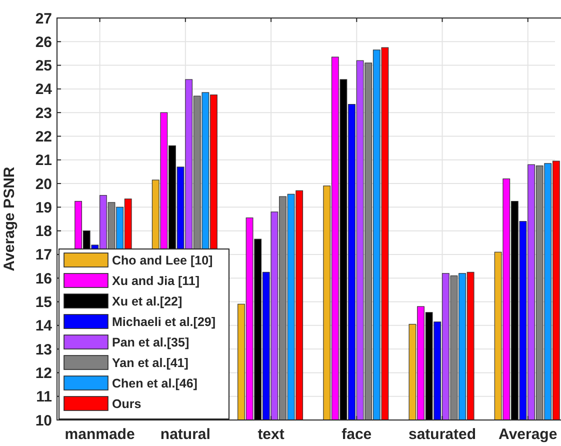 This screenshot has width=561, height=446. What do you see at coordinates (43, 373) in the screenshot?
I see `y-tick-label: 12` at bounding box center [43, 373].